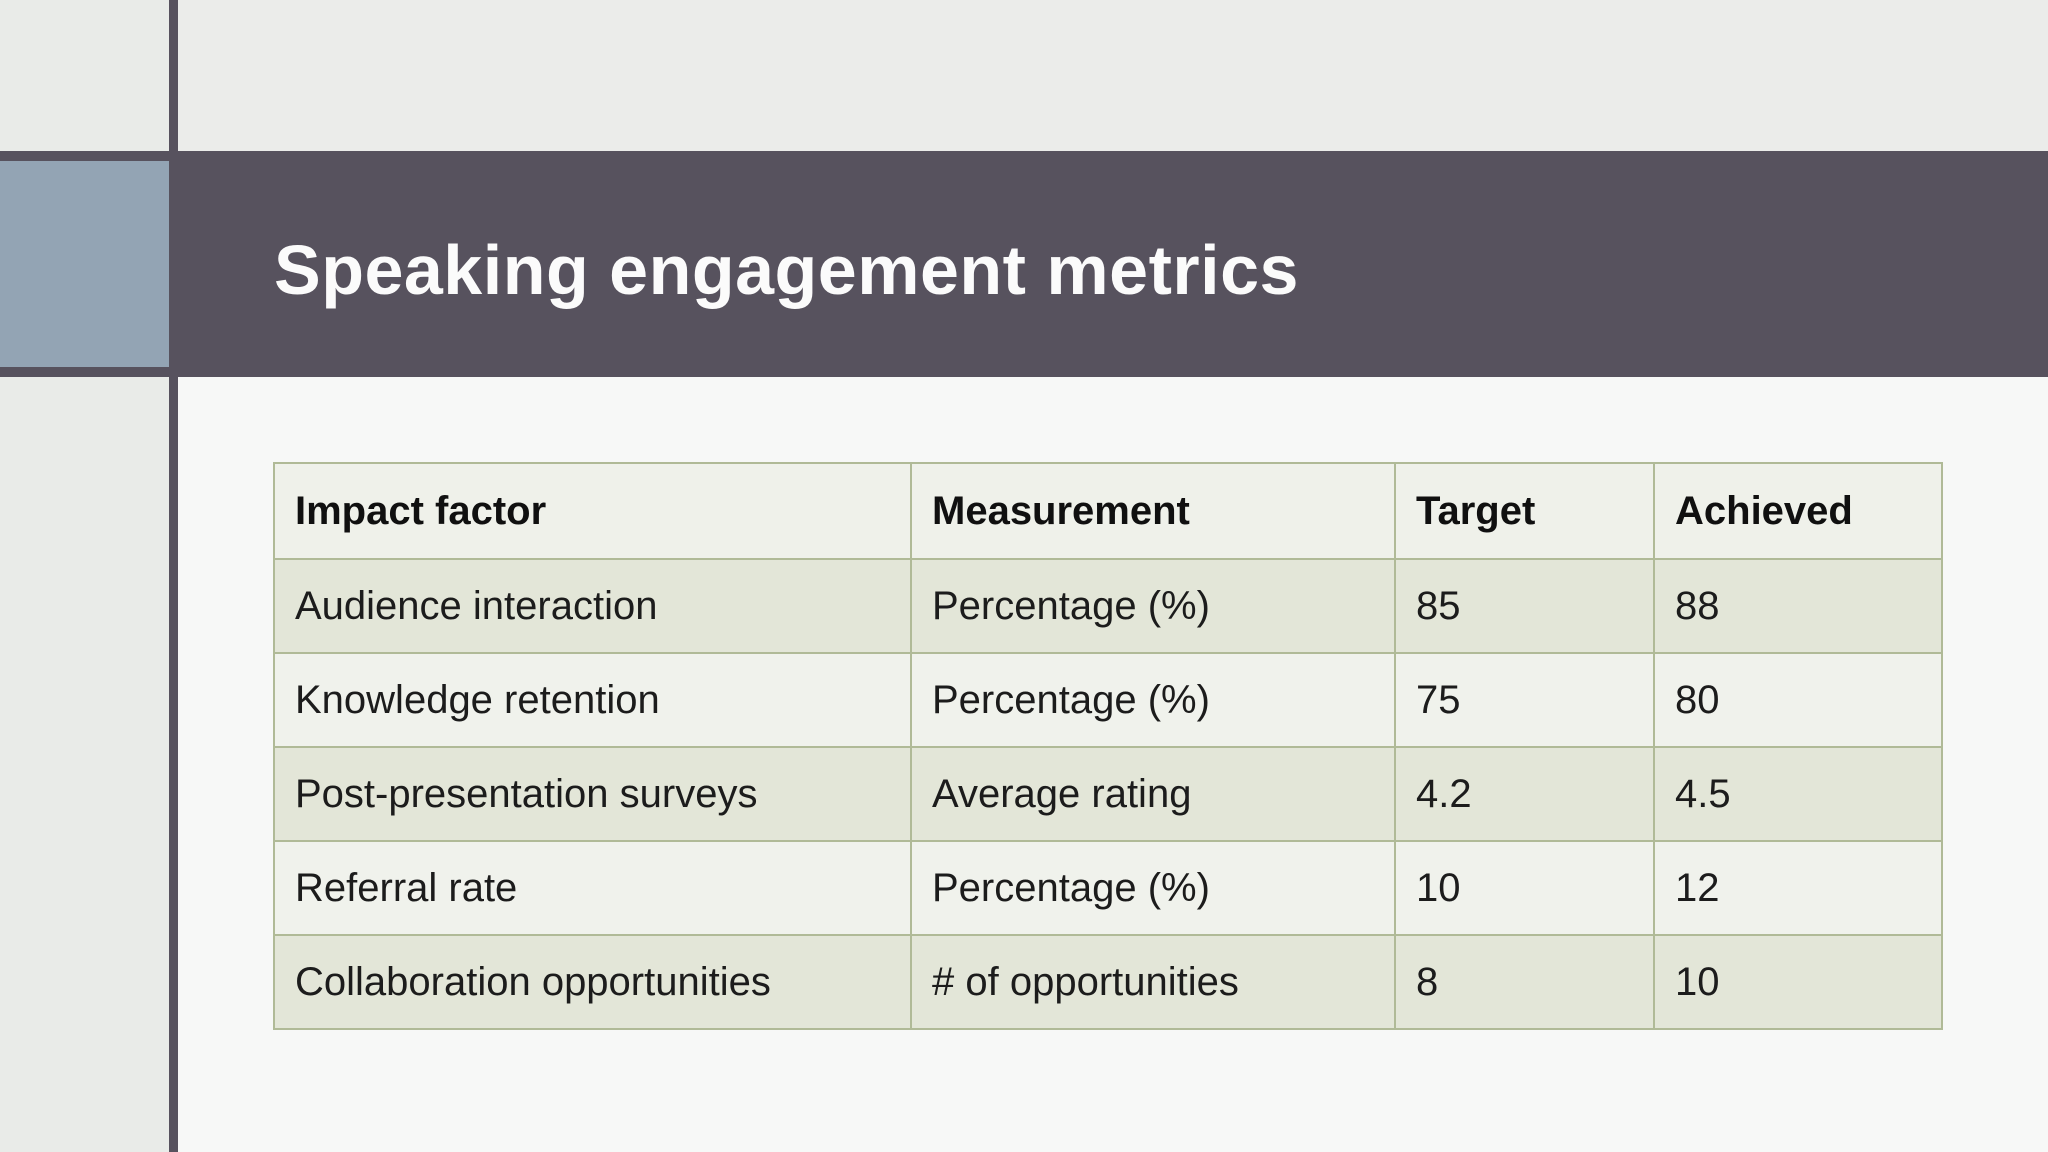 This screenshot has width=2048, height=1152. What do you see at coordinates (173, 576) in the screenshot?
I see `vertical-accent-rule` at bounding box center [173, 576].